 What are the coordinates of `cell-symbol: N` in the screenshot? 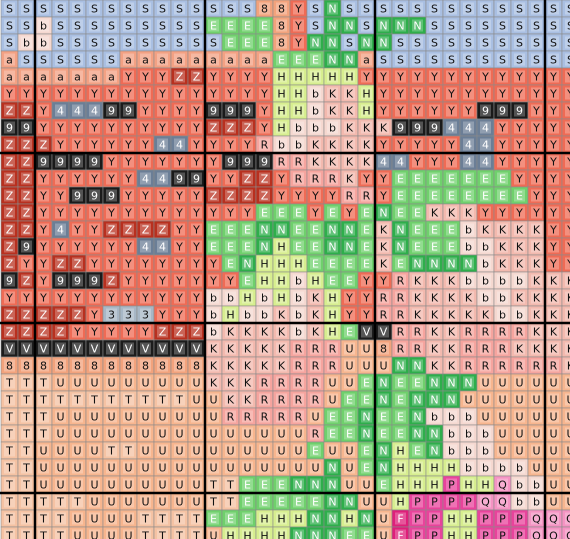 It's located at (332, 519).